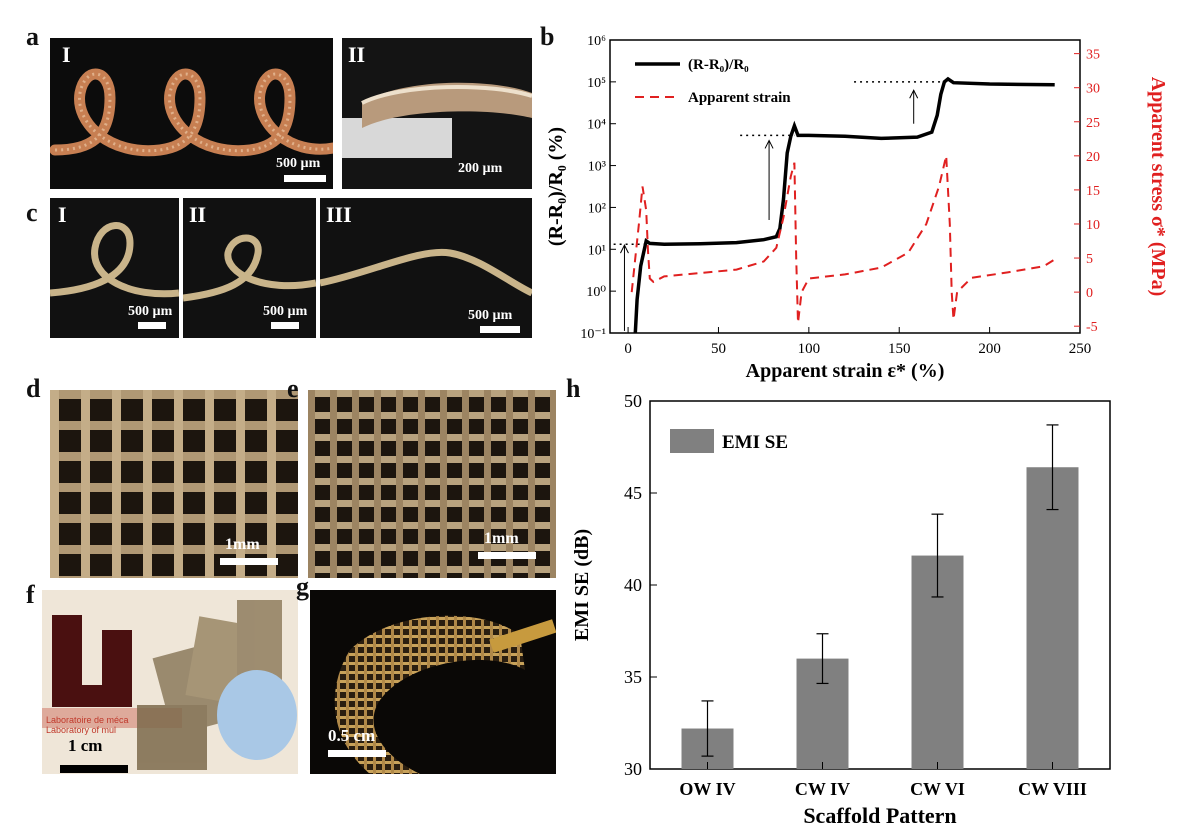  What do you see at coordinates (1052, 789) in the screenshot?
I see `x-tick-label-h: CW VIII` at bounding box center [1052, 789].